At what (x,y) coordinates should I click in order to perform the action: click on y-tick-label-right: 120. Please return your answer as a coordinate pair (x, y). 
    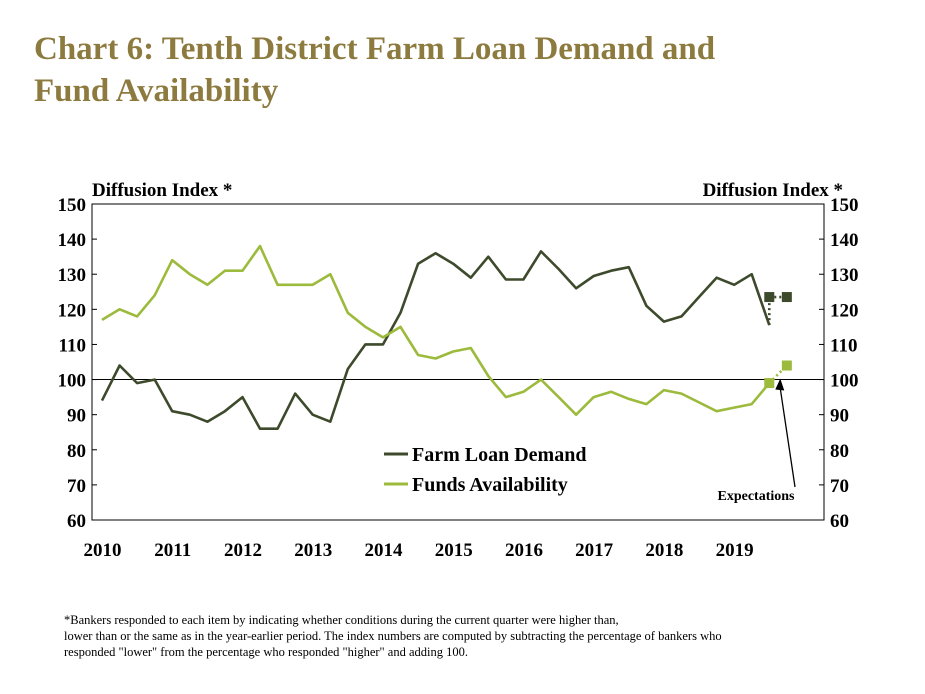
    Looking at the image, I should click on (844, 310).